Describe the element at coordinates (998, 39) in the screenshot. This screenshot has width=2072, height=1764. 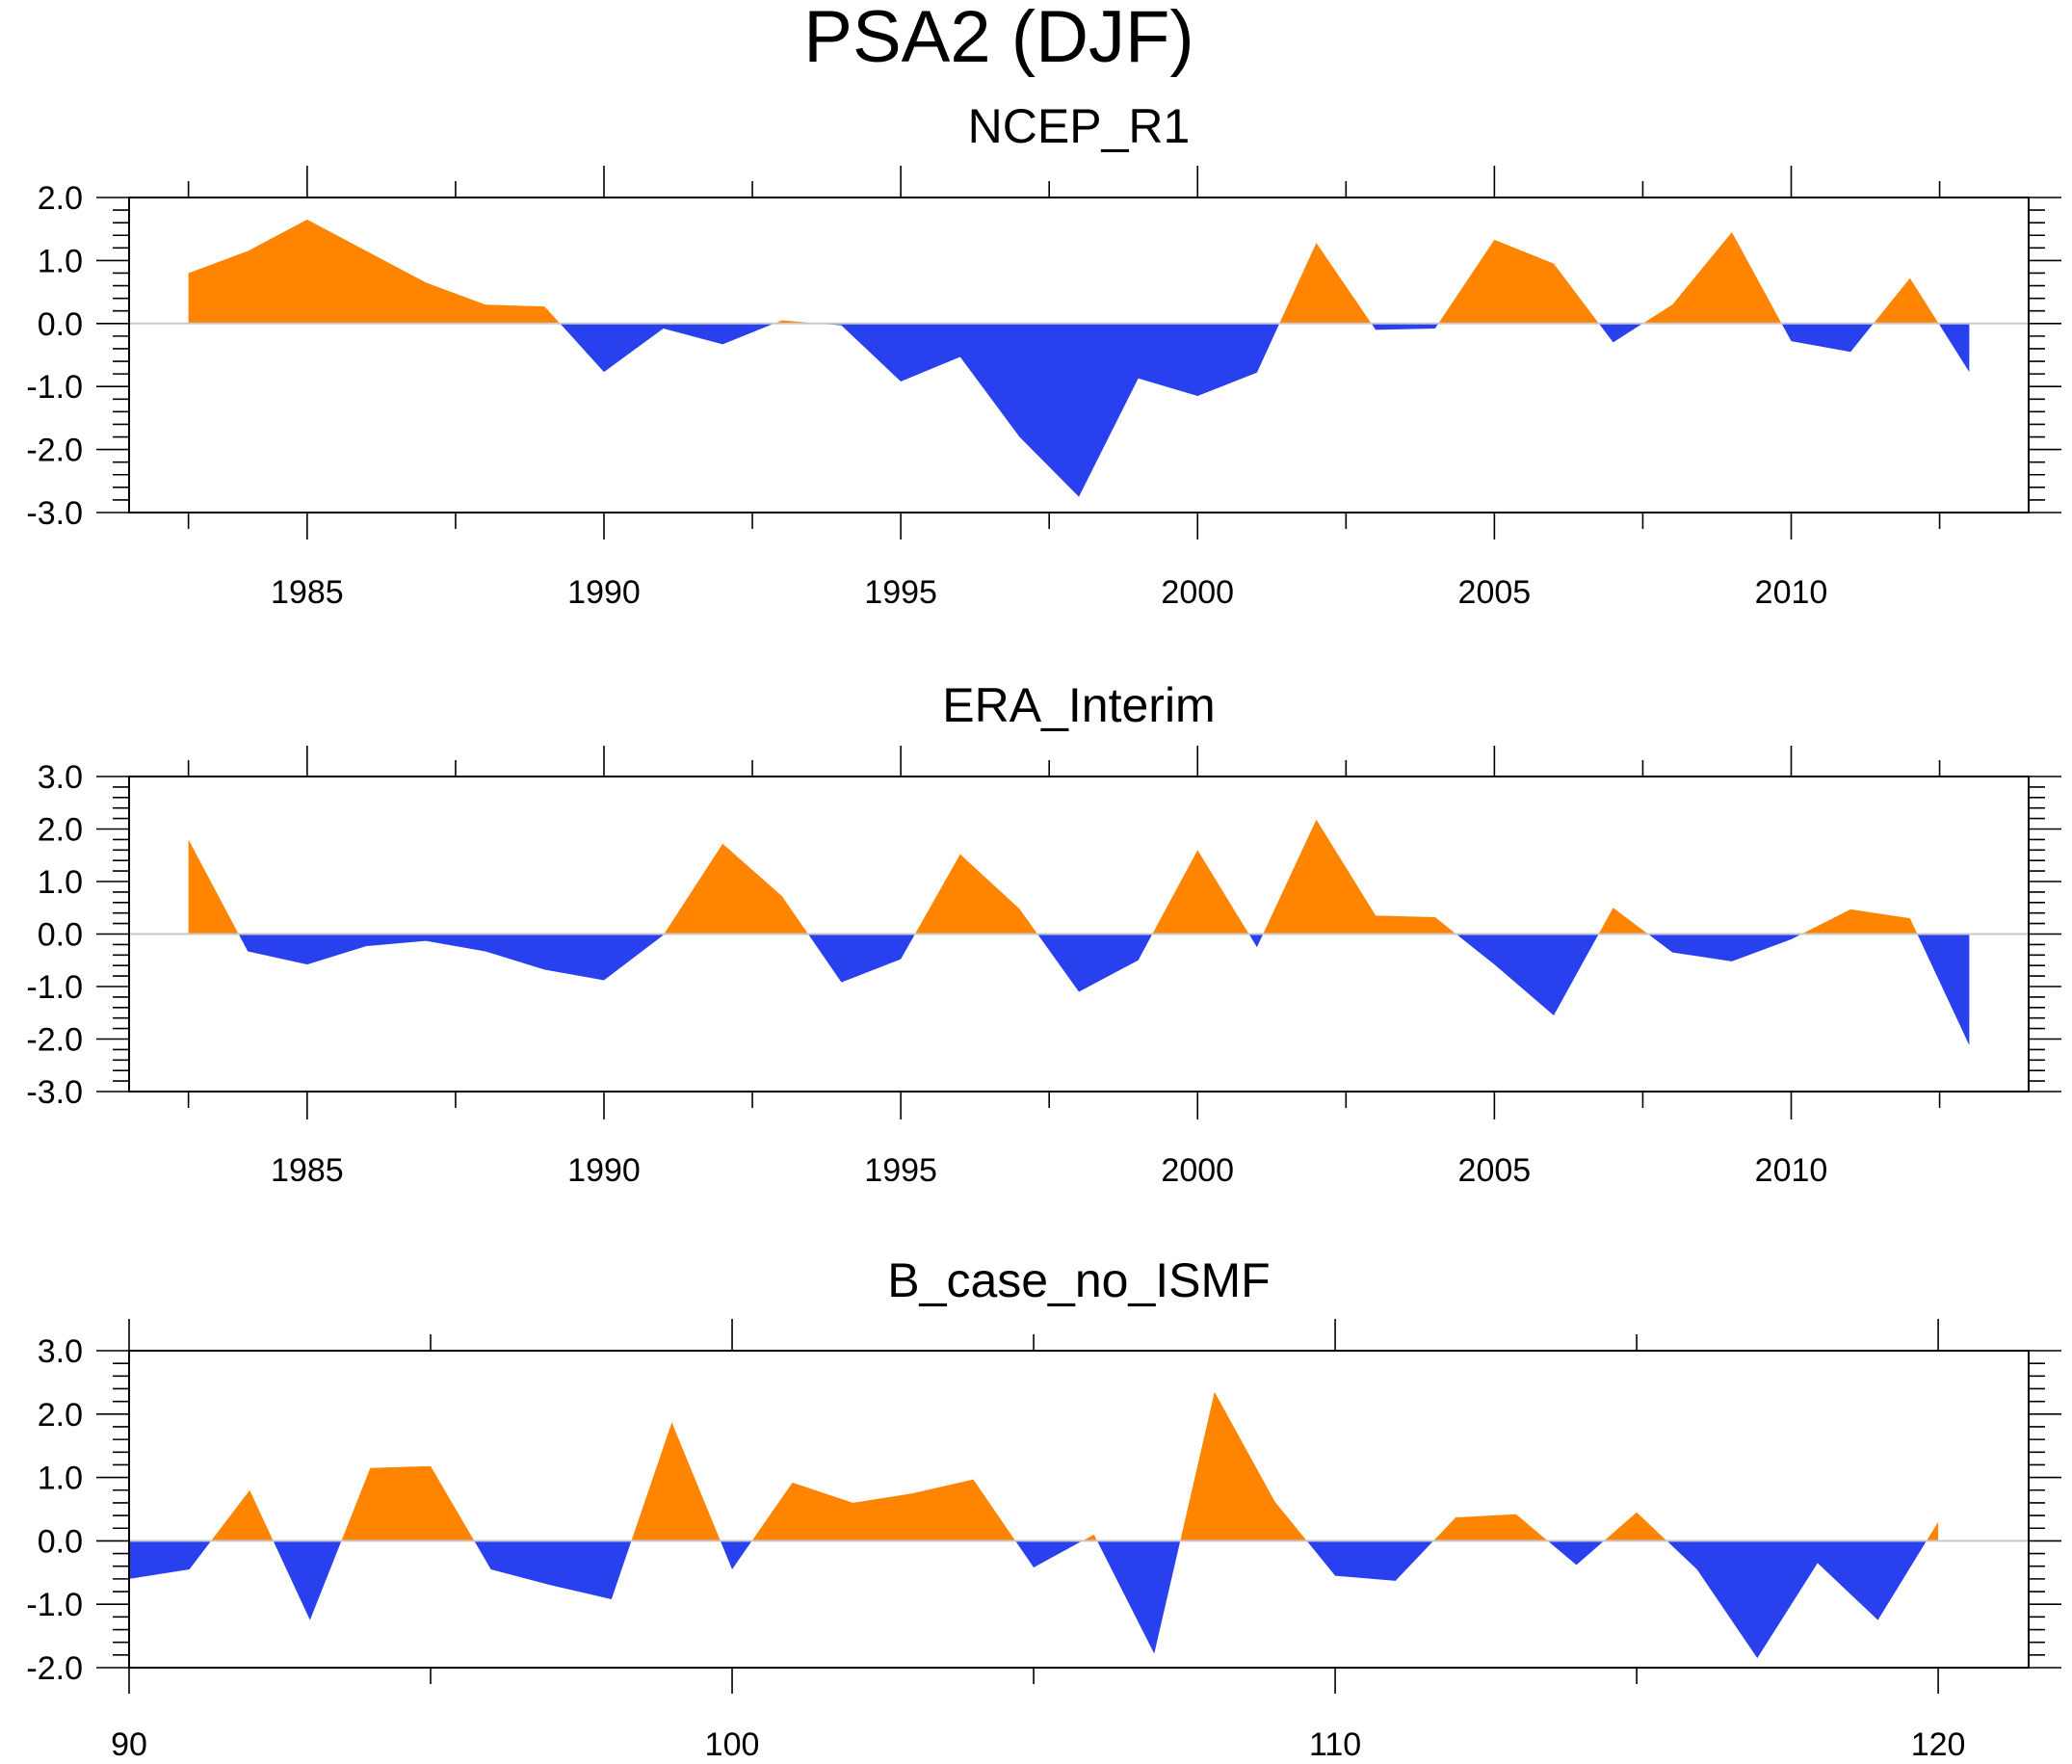
I see `figure-title: PSA2 (DJF)` at that location.